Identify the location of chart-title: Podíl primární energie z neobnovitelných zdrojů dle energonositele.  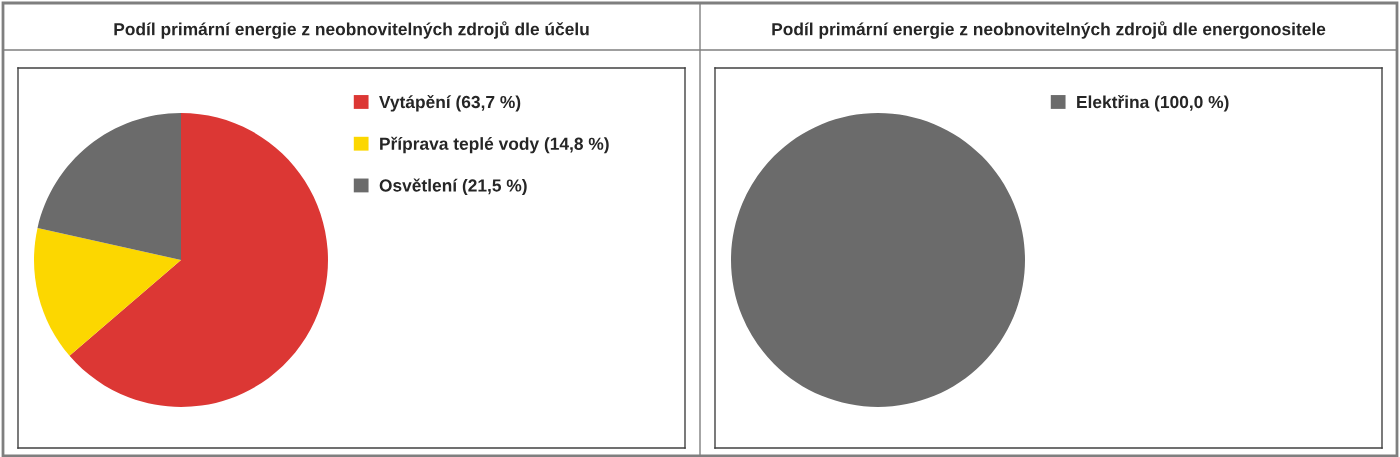
(1049, 30).